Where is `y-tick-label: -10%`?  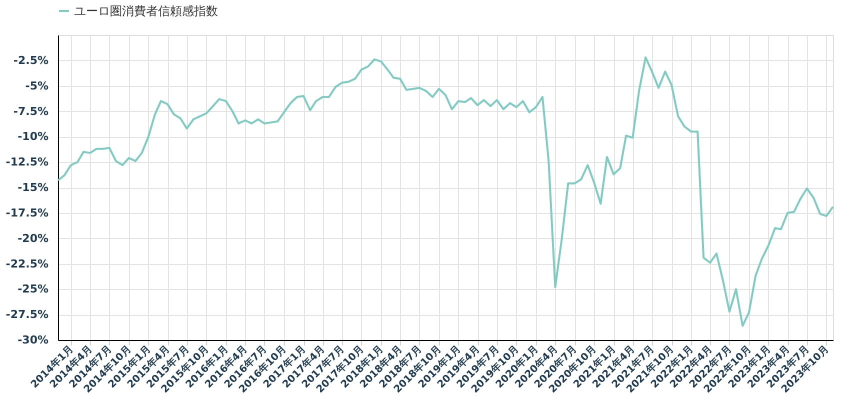 y-tick-label: -10% is located at coordinates (33, 137).